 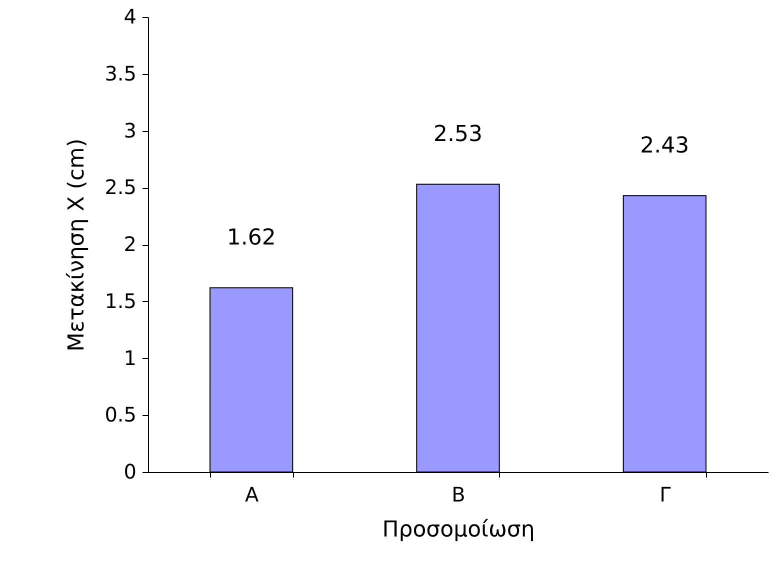 I want to click on data-label: 2.53, so click(x=458, y=135).